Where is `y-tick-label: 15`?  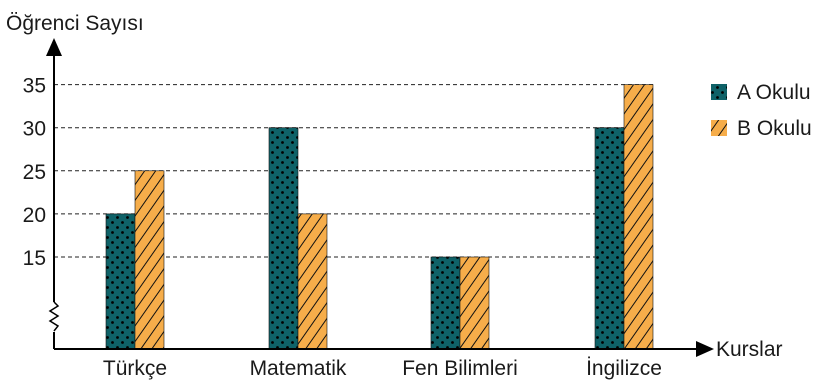
y-tick-label: 15 is located at coordinates (34, 258).